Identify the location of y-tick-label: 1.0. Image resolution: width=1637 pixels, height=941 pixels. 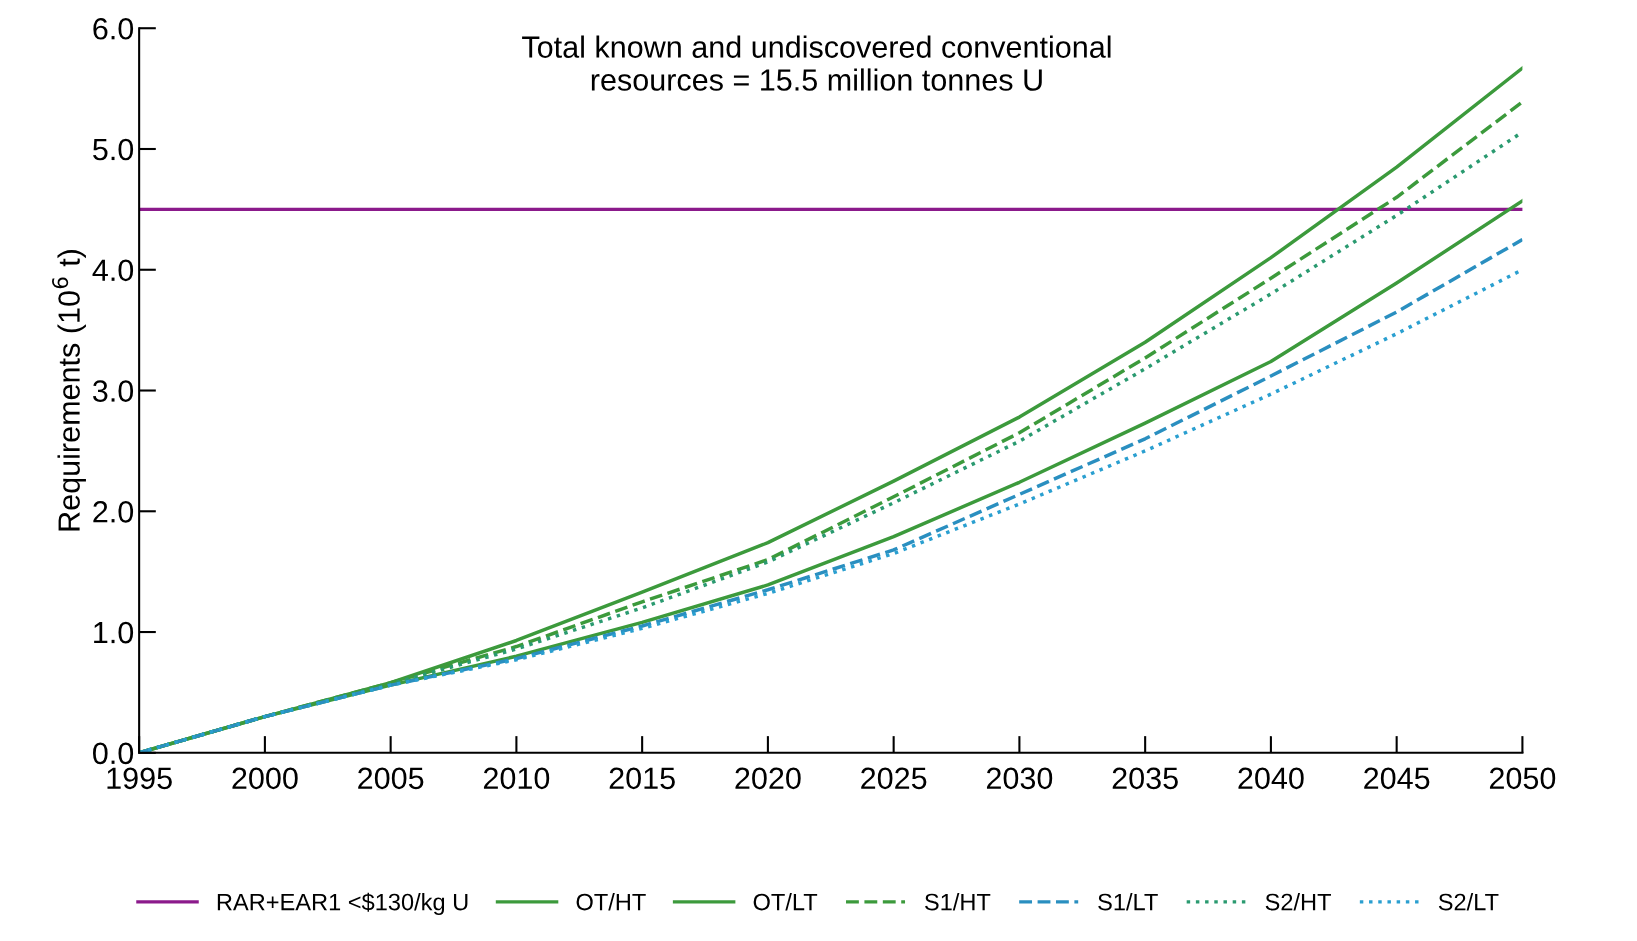
(114, 632).